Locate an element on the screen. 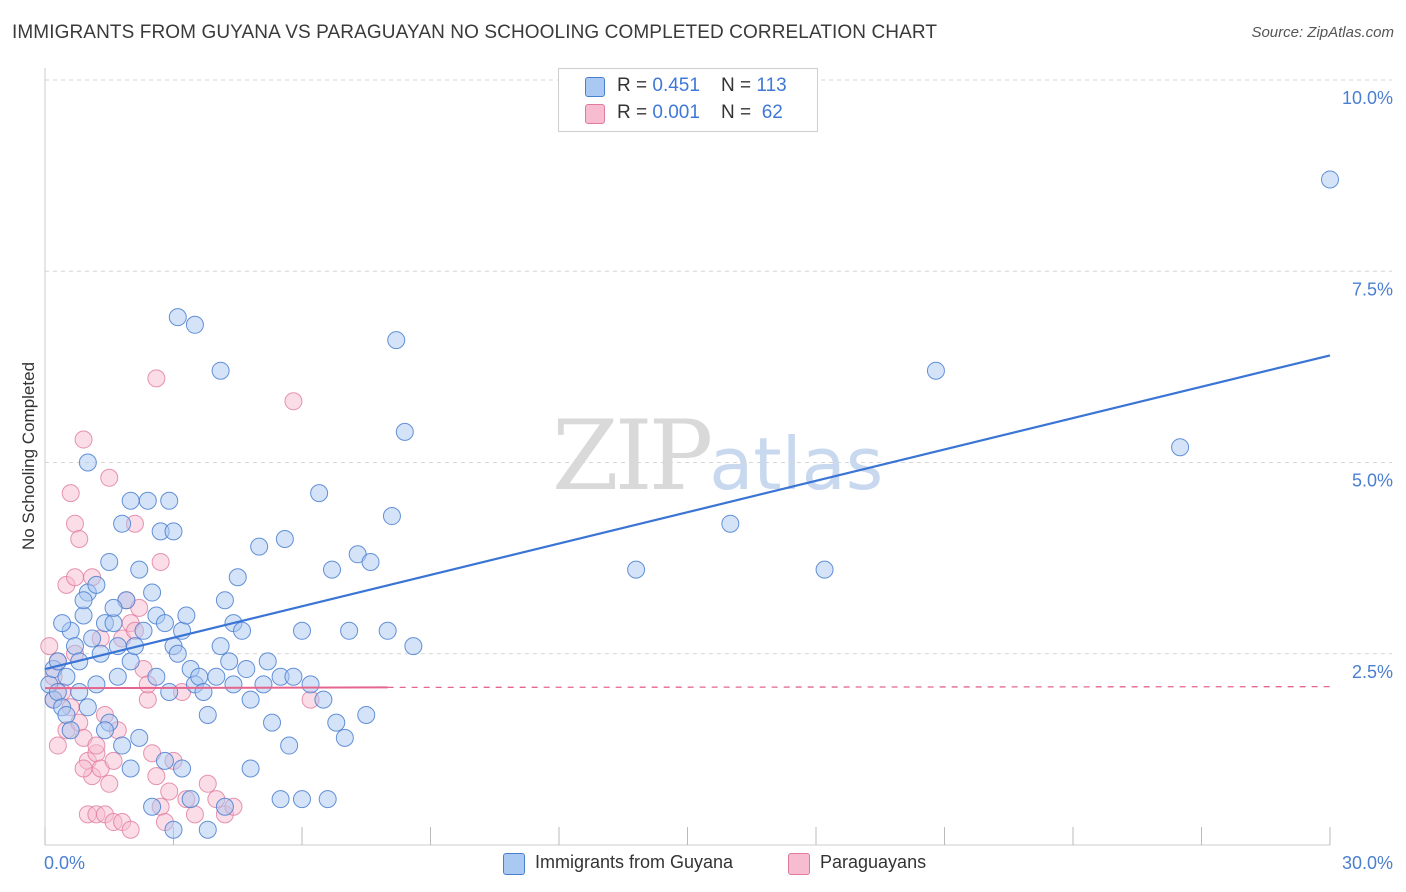 The image size is (1406, 892). x-tick-label: 0.0% is located at coordinates (64, 863).